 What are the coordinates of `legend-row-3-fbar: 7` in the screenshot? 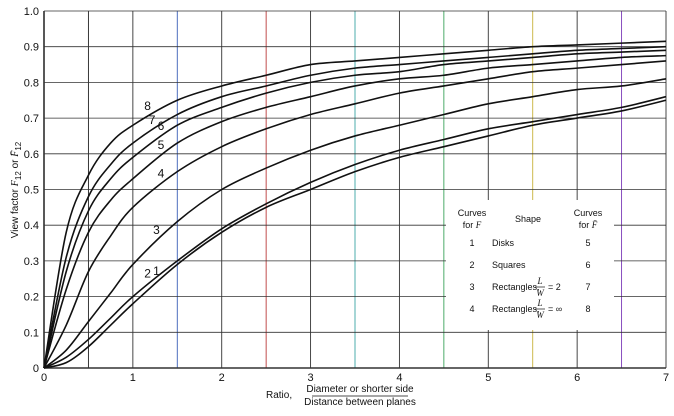 It's located at (587, 287).